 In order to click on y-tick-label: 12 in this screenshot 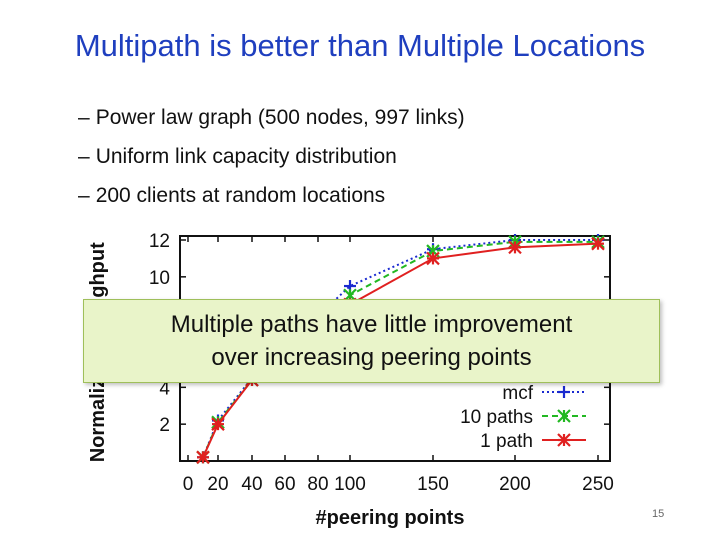, I will do `click(159, 241)`.